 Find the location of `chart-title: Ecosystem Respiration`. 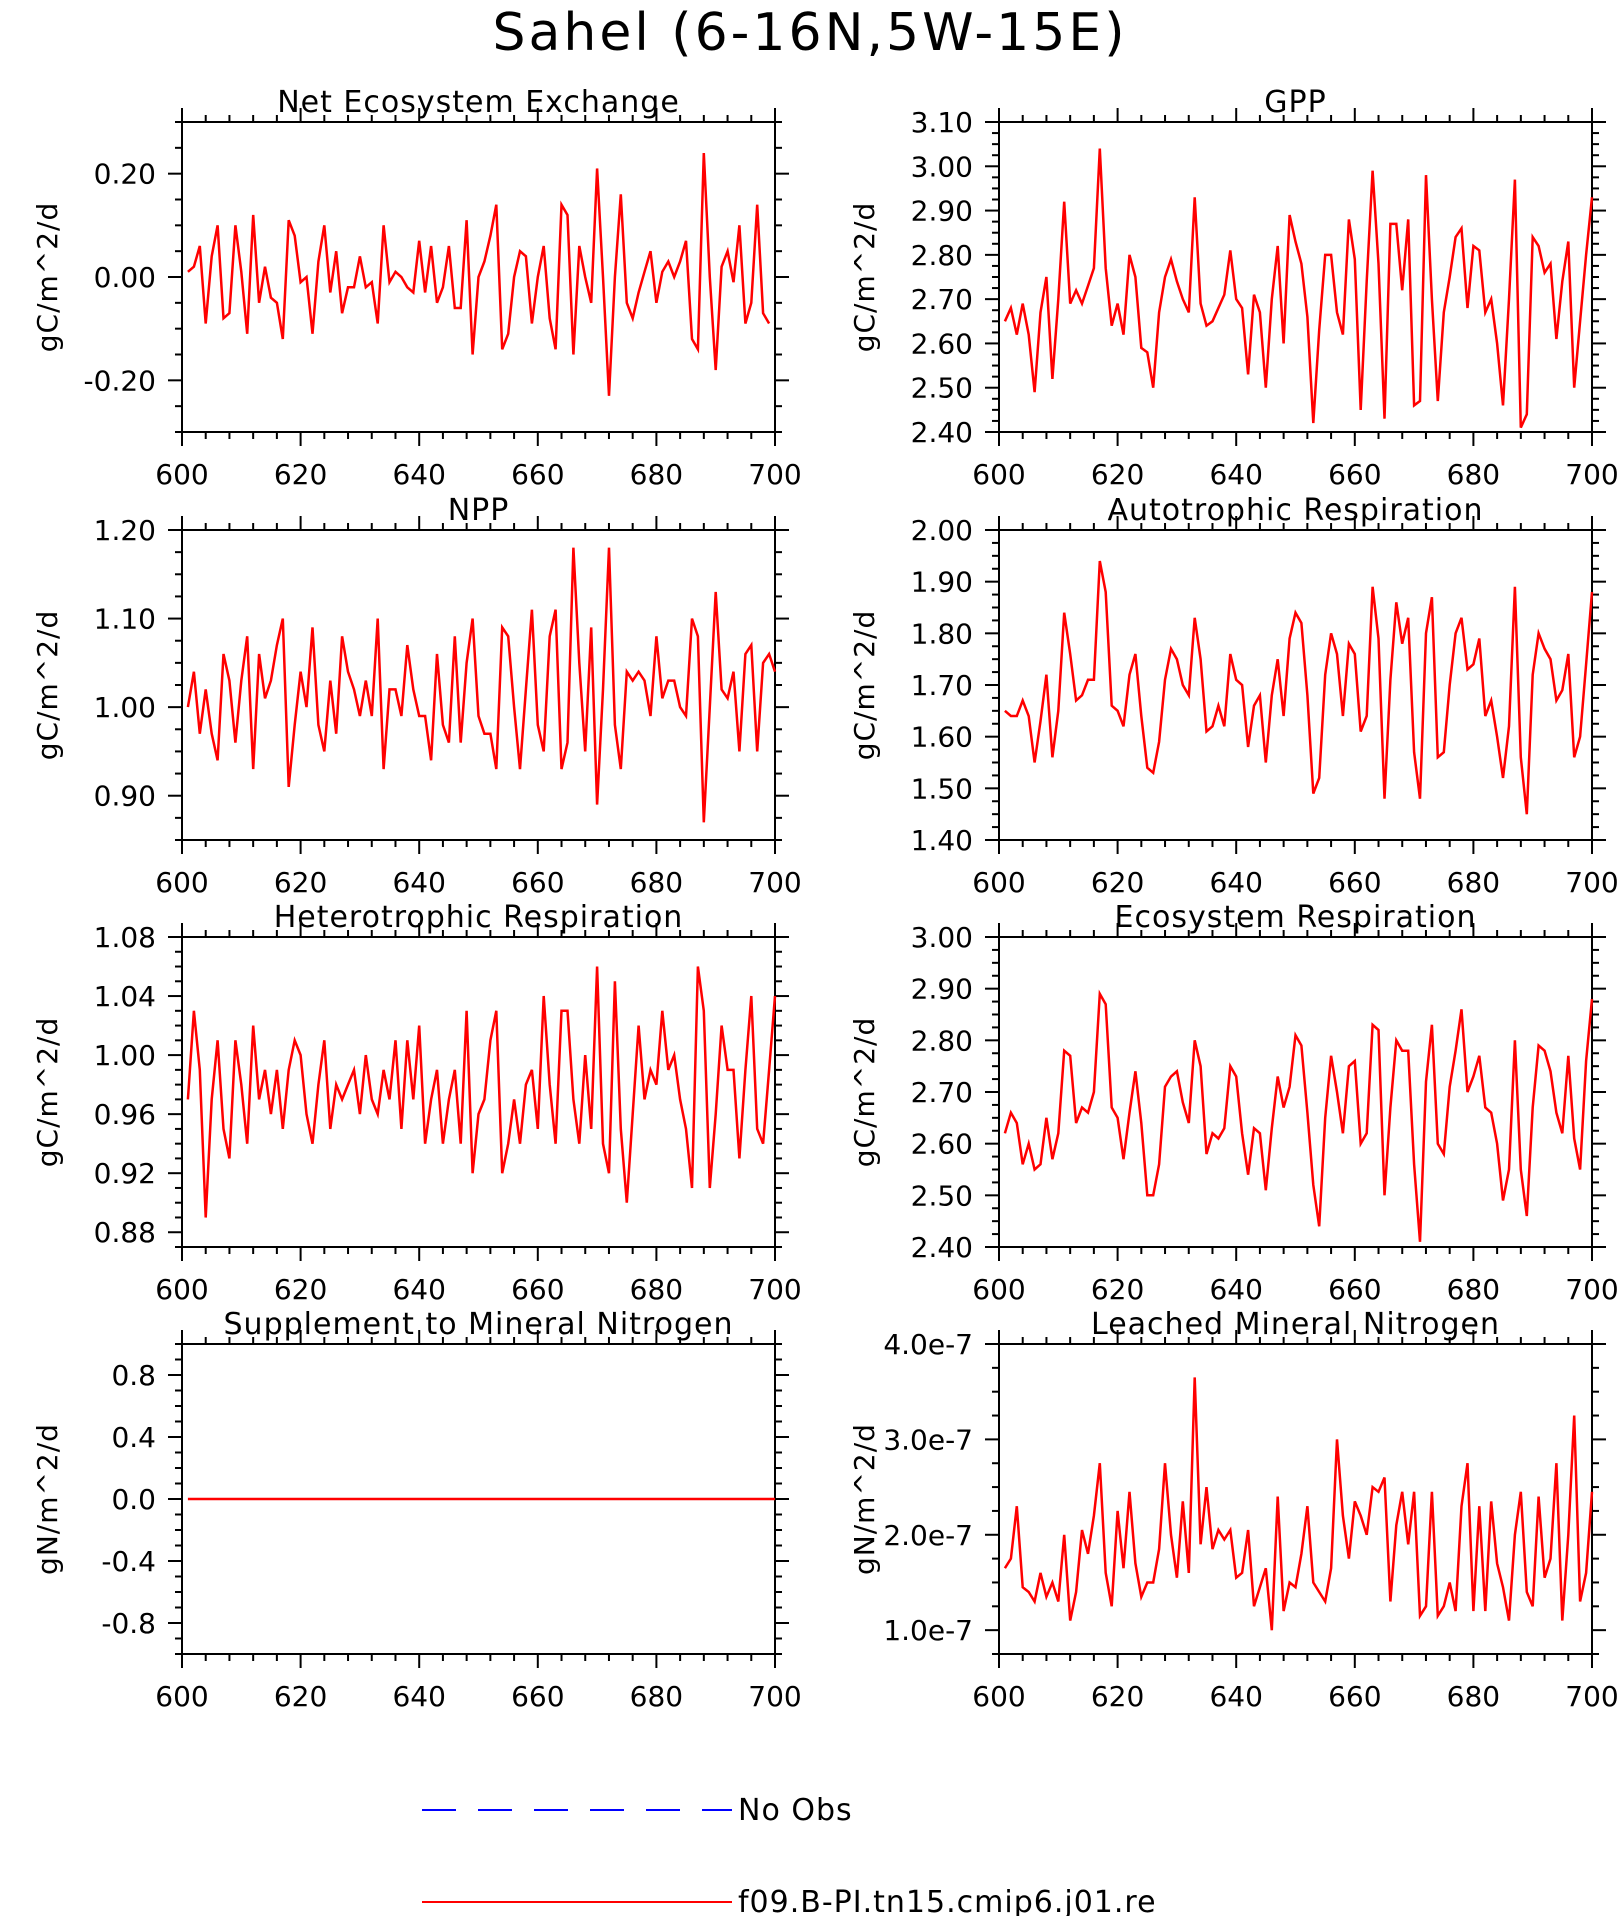

chart-title: Ecosystem Respiration is located at coordinates (1296, 917).